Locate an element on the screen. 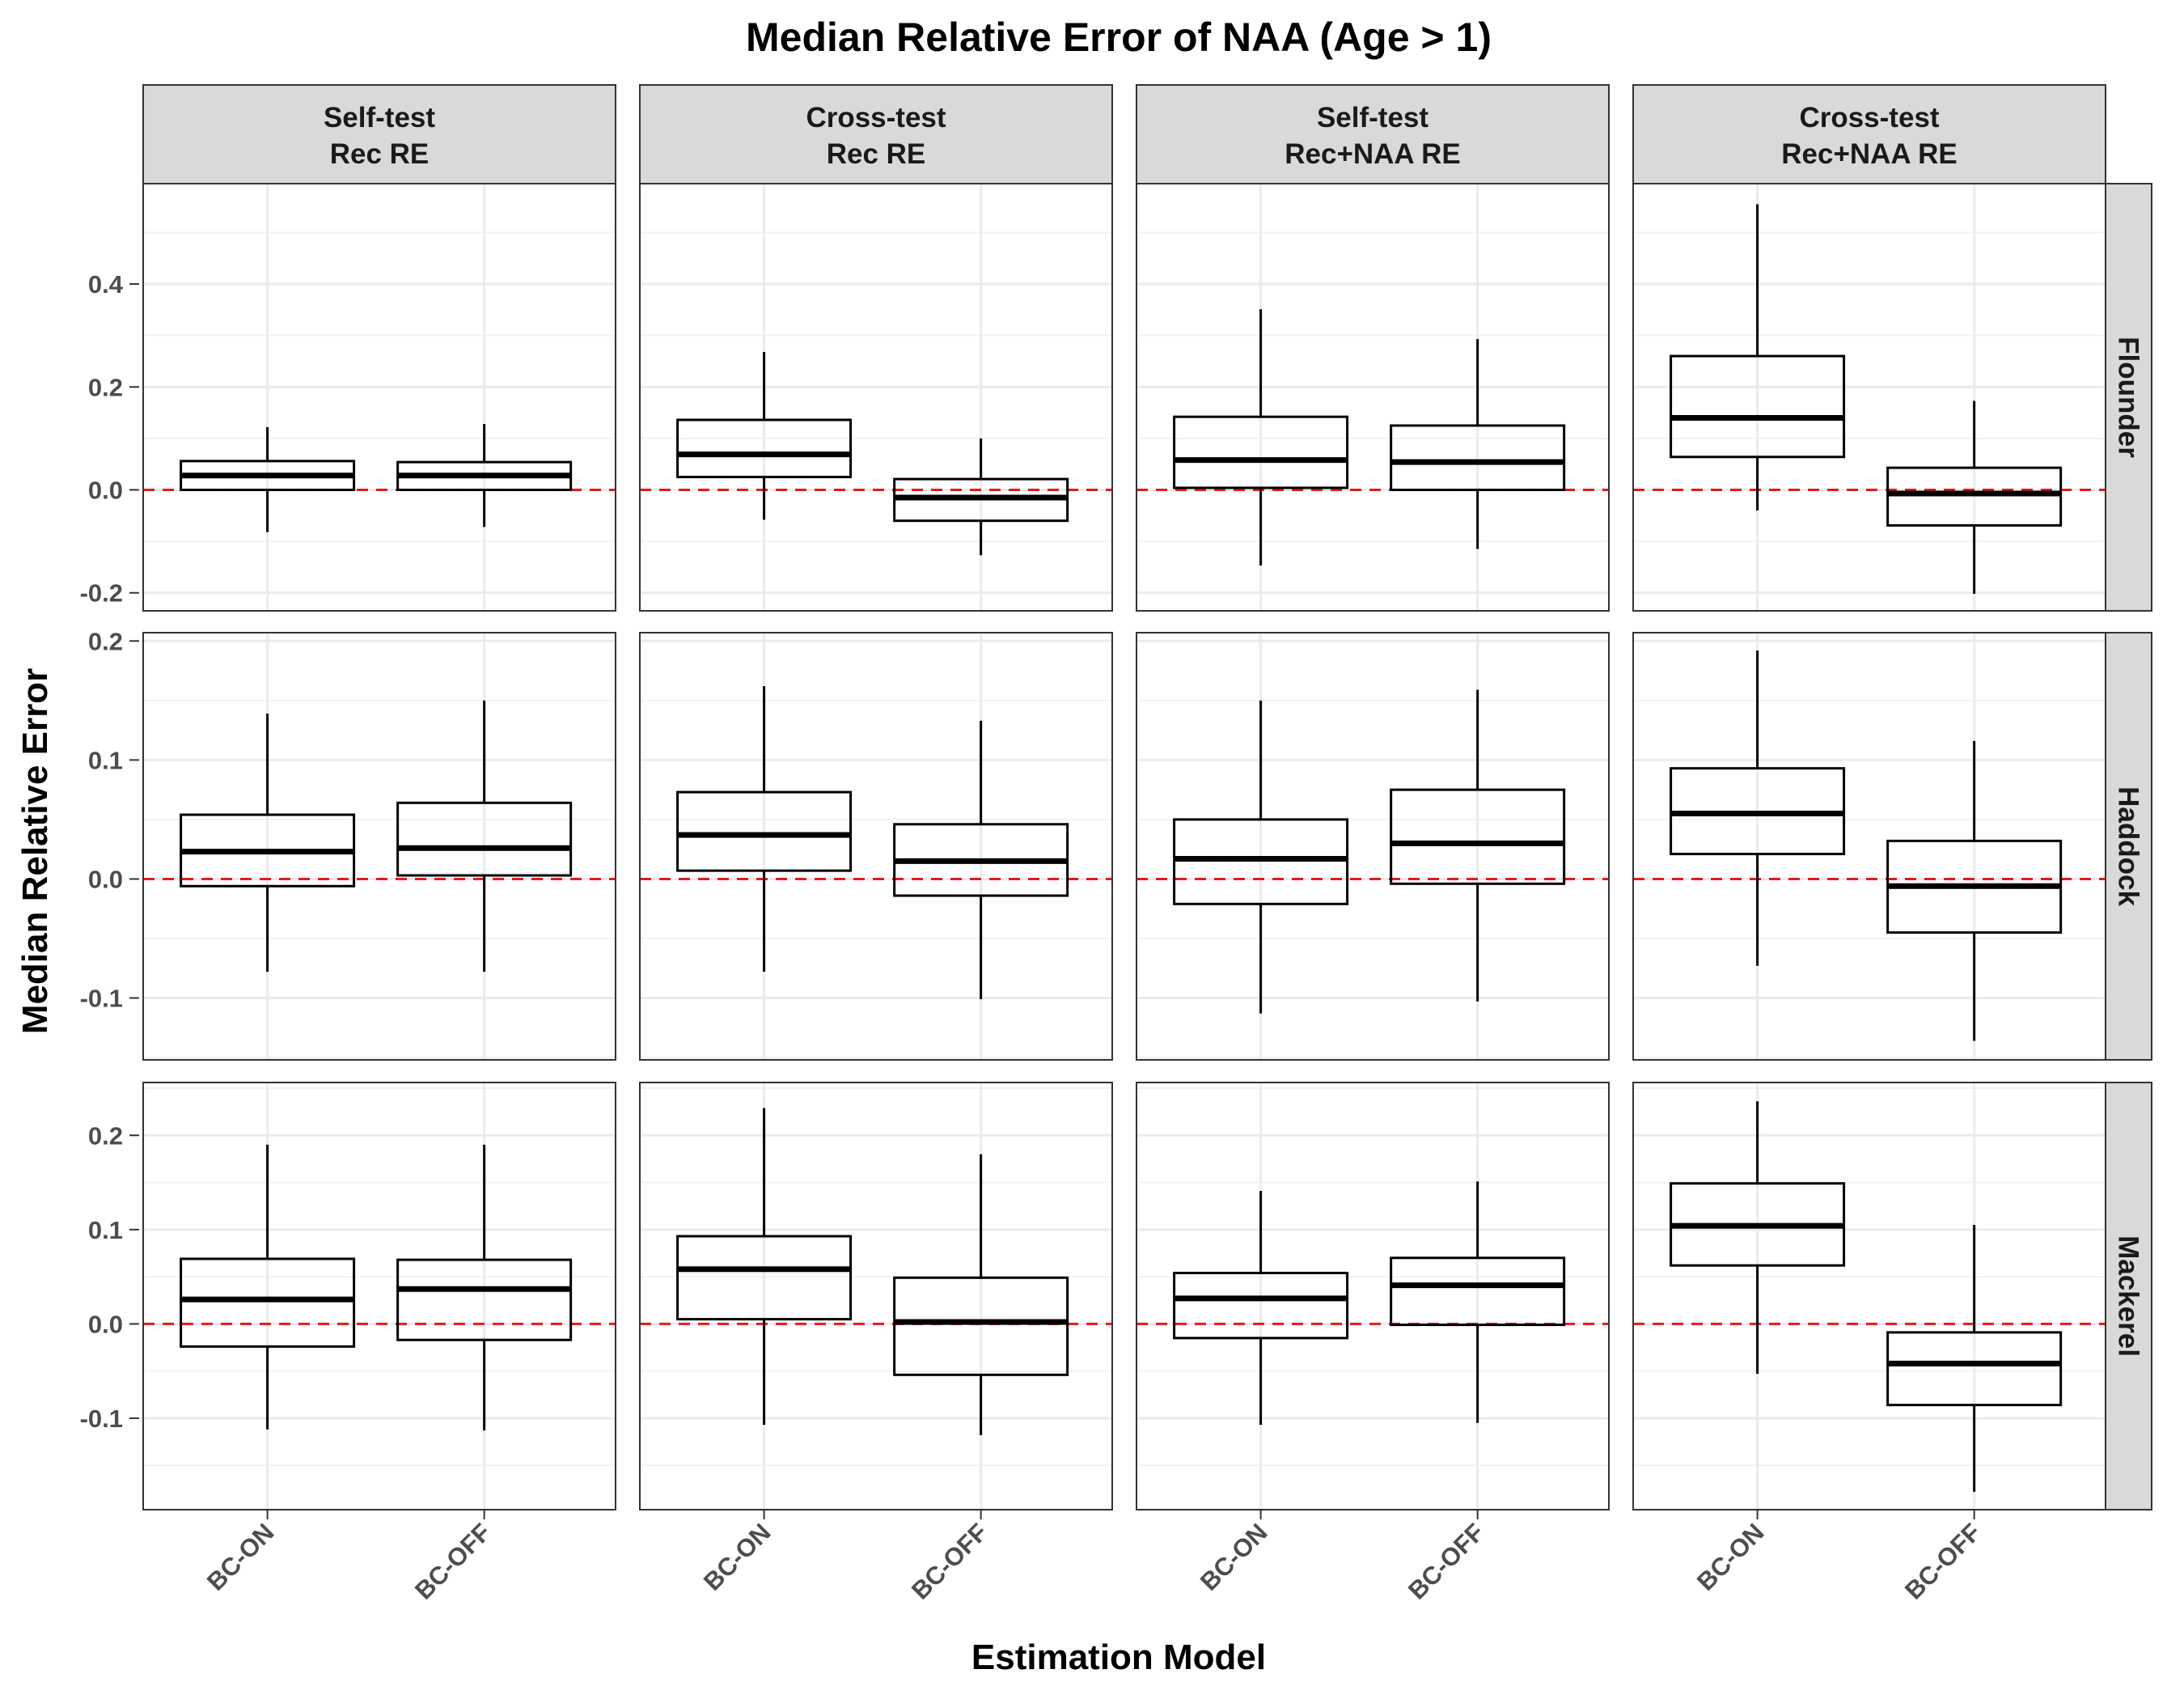 This screenshot has height=1699, width=2184. column-strip: Self-test Rec RE is located at coordinates (379, 134).